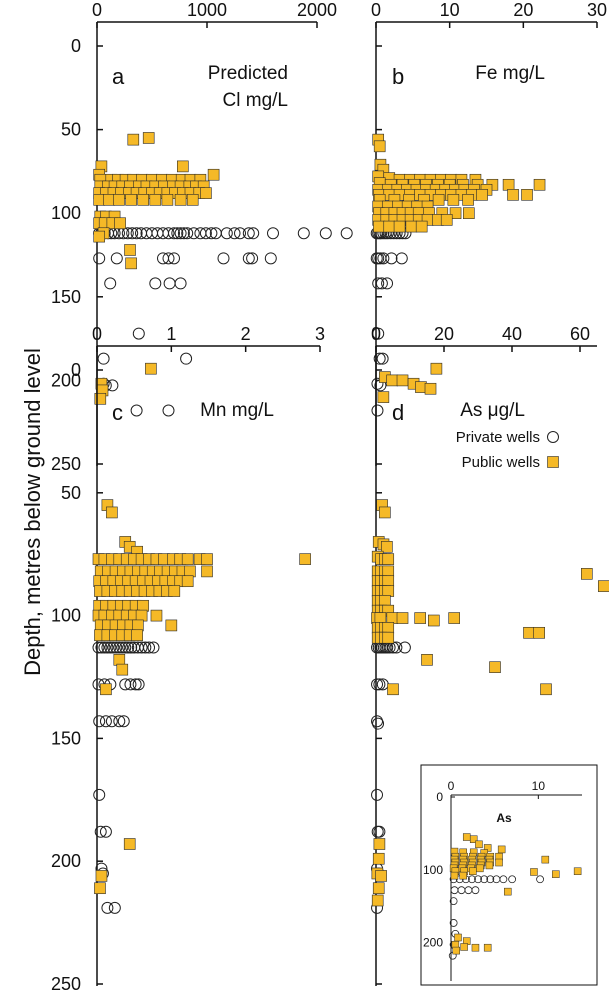 This screenshot has width=609, height=994. I want to click on x-tick-label: 30, so click(597, 10).